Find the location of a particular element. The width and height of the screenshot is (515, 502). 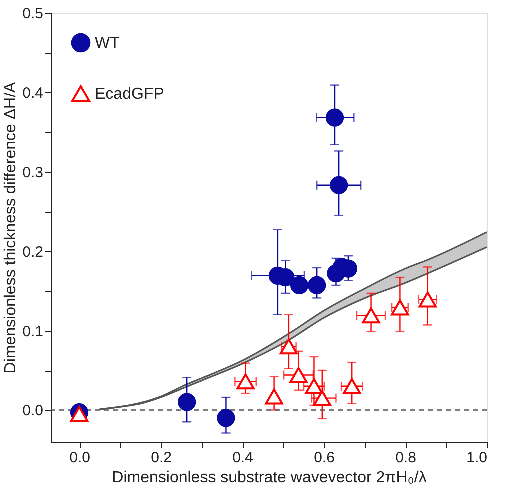

legend-label: EcadGFP is located at coordinates (129, 94).